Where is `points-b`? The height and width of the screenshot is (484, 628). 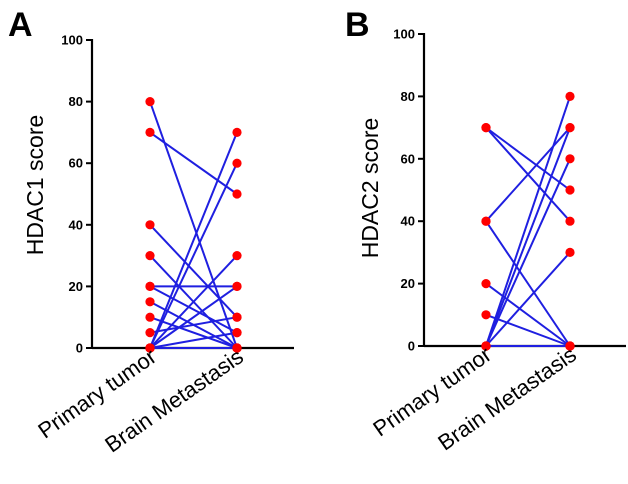
points-b is located at coordinates (528, 221).